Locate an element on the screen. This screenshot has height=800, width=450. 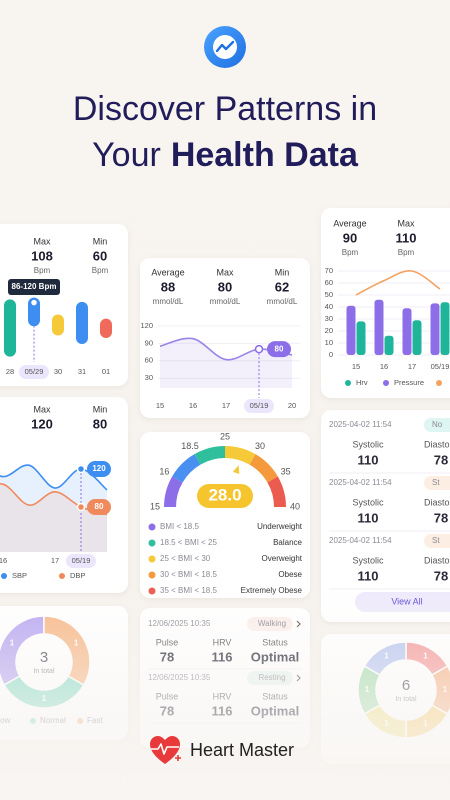
area is located at coordinates (53, 517).